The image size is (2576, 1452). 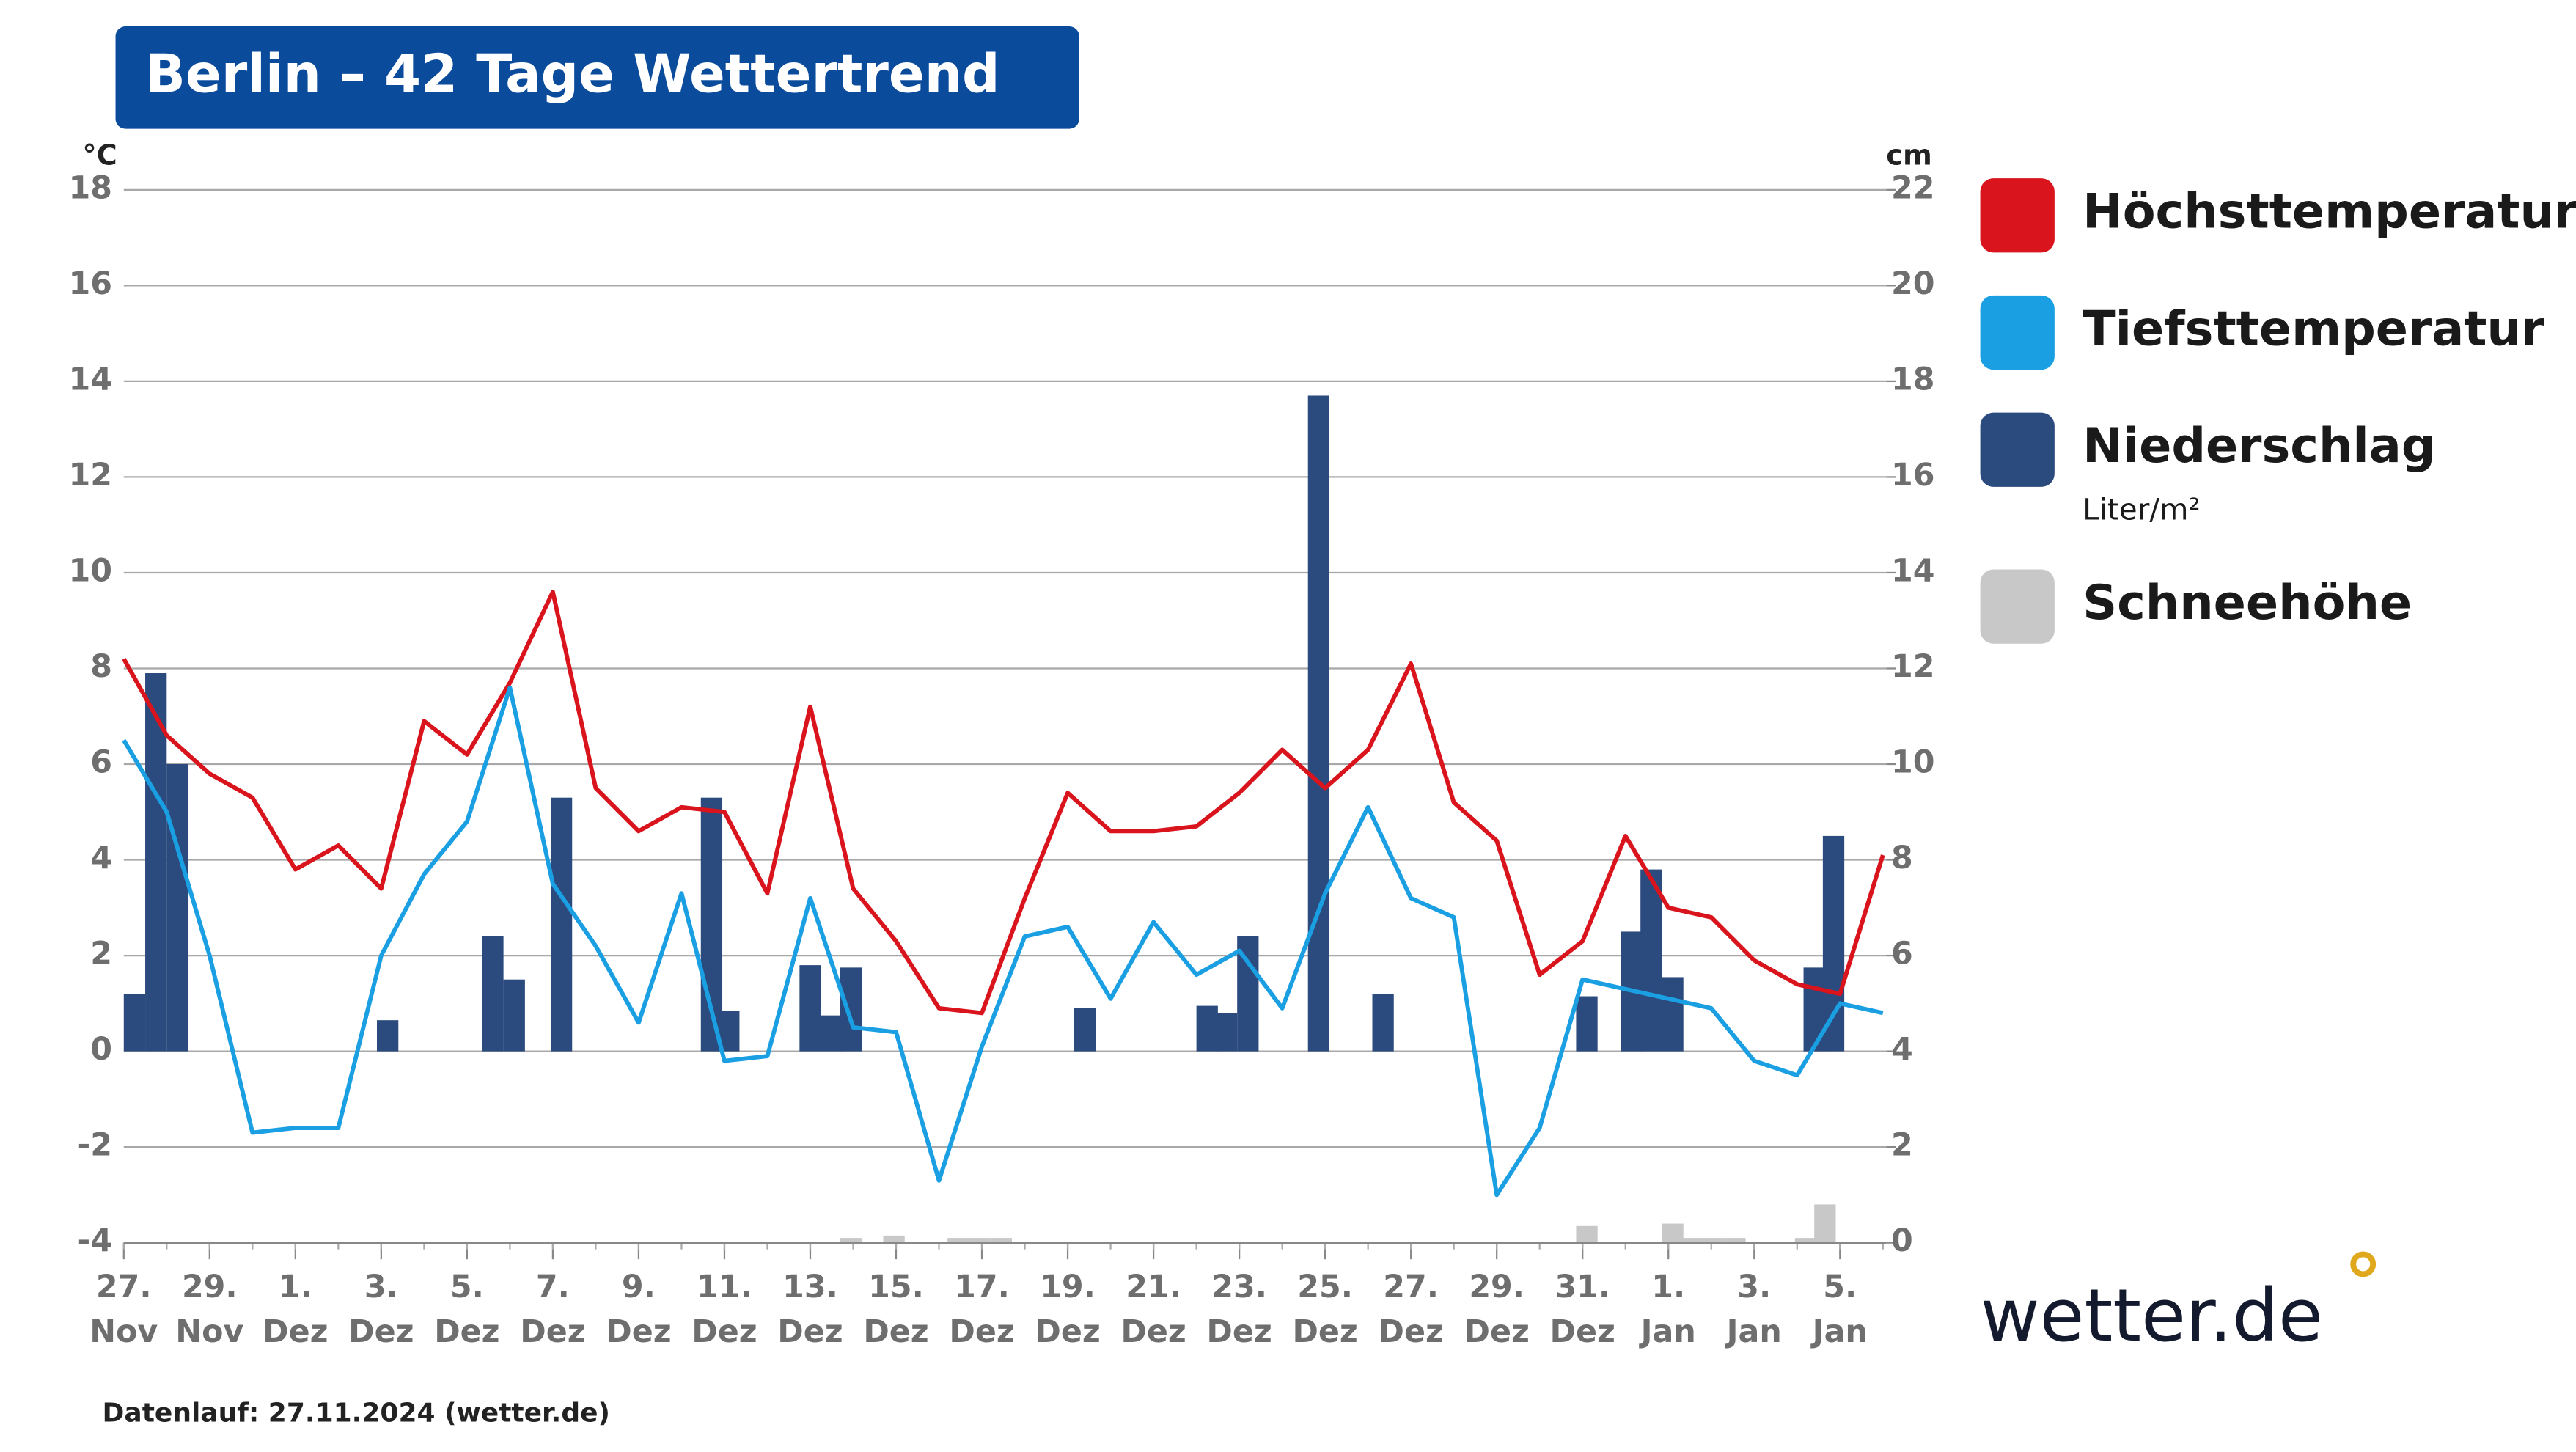 What do you see at coordinates (1902, 1145) in the screenshot?
I see `y2-tick-label: 2` at bounding box center [1902, 1145].